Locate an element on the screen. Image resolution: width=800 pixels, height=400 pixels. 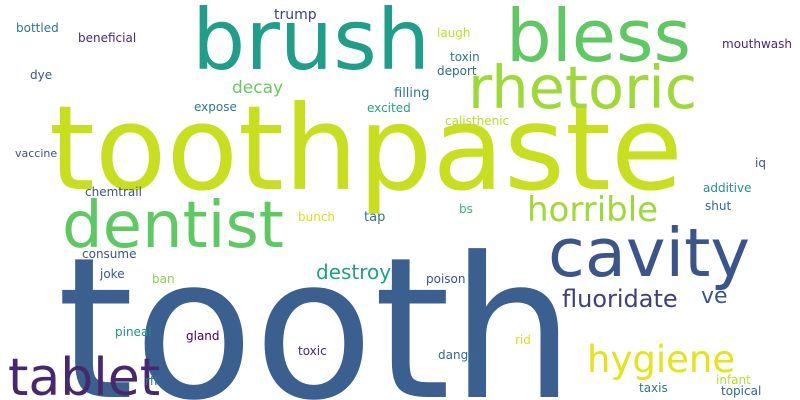
word: expose is located at coordinates (215, 107).